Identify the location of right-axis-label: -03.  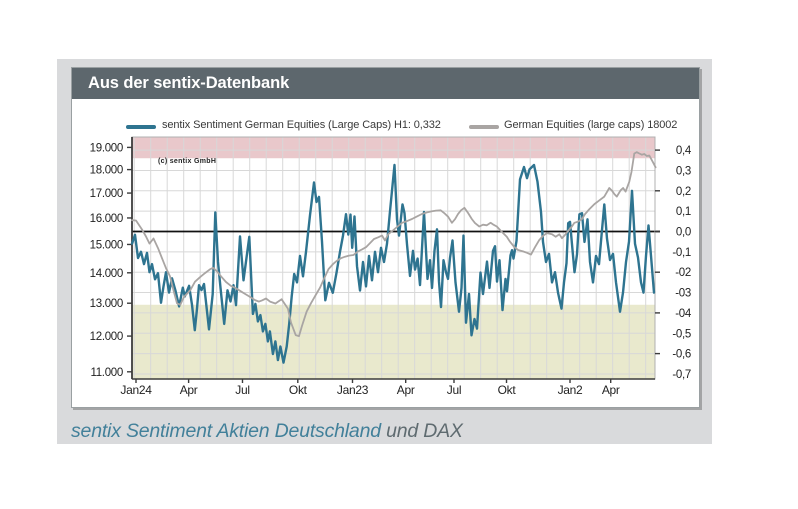
(683, 294).